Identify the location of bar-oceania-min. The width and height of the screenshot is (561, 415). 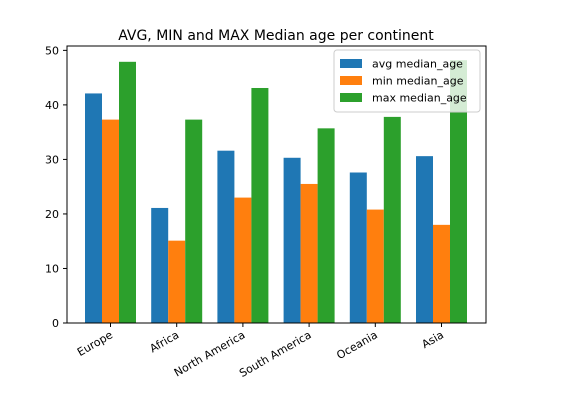
(375, 266).